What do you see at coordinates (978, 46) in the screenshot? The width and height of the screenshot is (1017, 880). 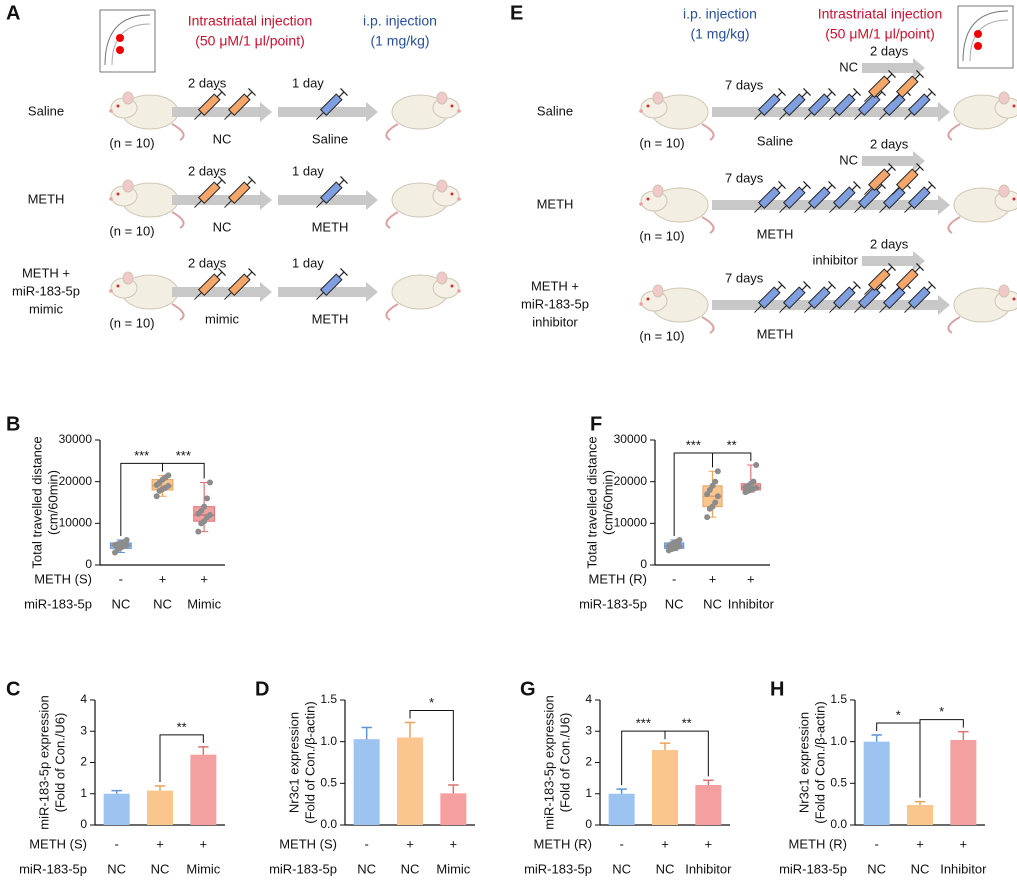 I see `injection-point` at bounding box center [978, 46].